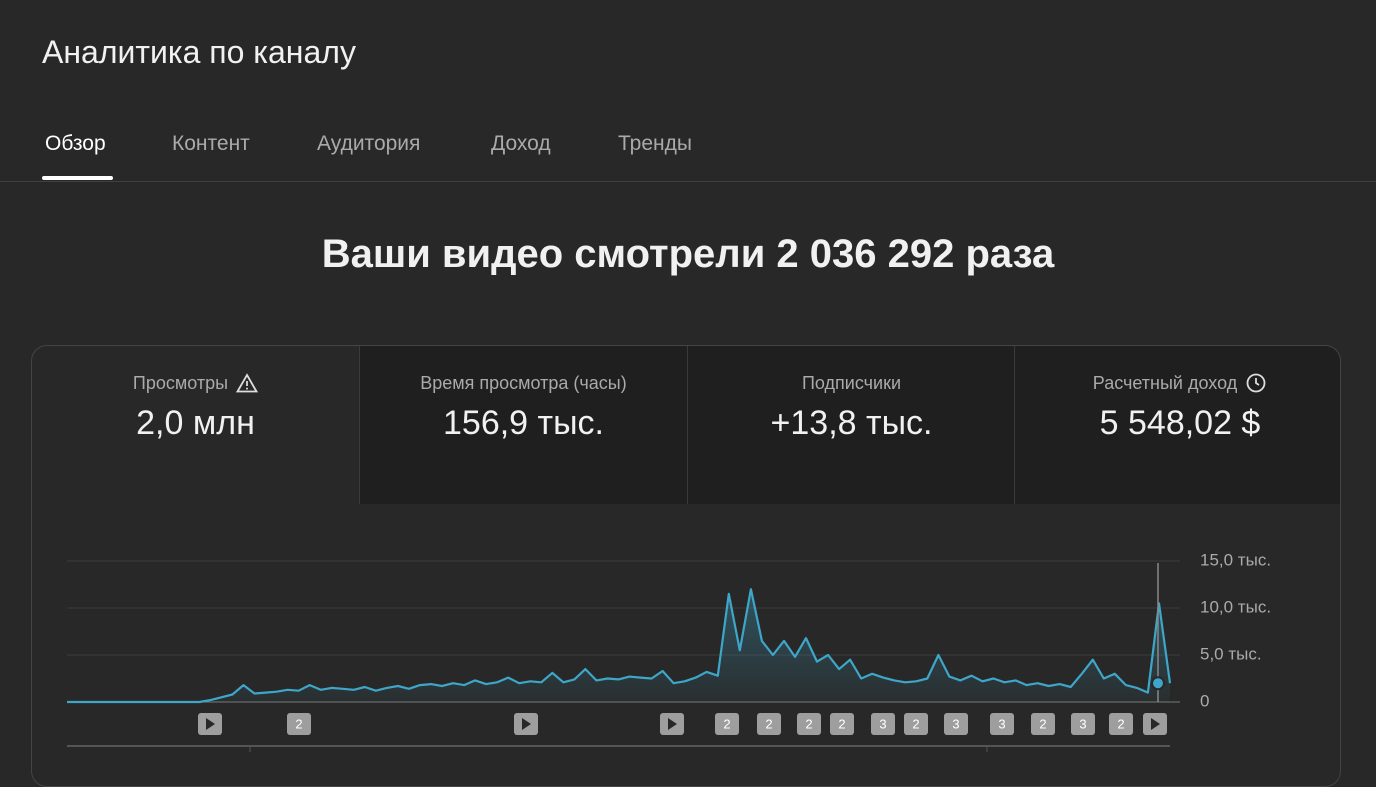 Image resolution: width=1376 pixels, height=787 pixels. What do you see at coordinates (369, 143) in the screenshot?
I see `tab: Аудитория` at bounding box center [369, 143].